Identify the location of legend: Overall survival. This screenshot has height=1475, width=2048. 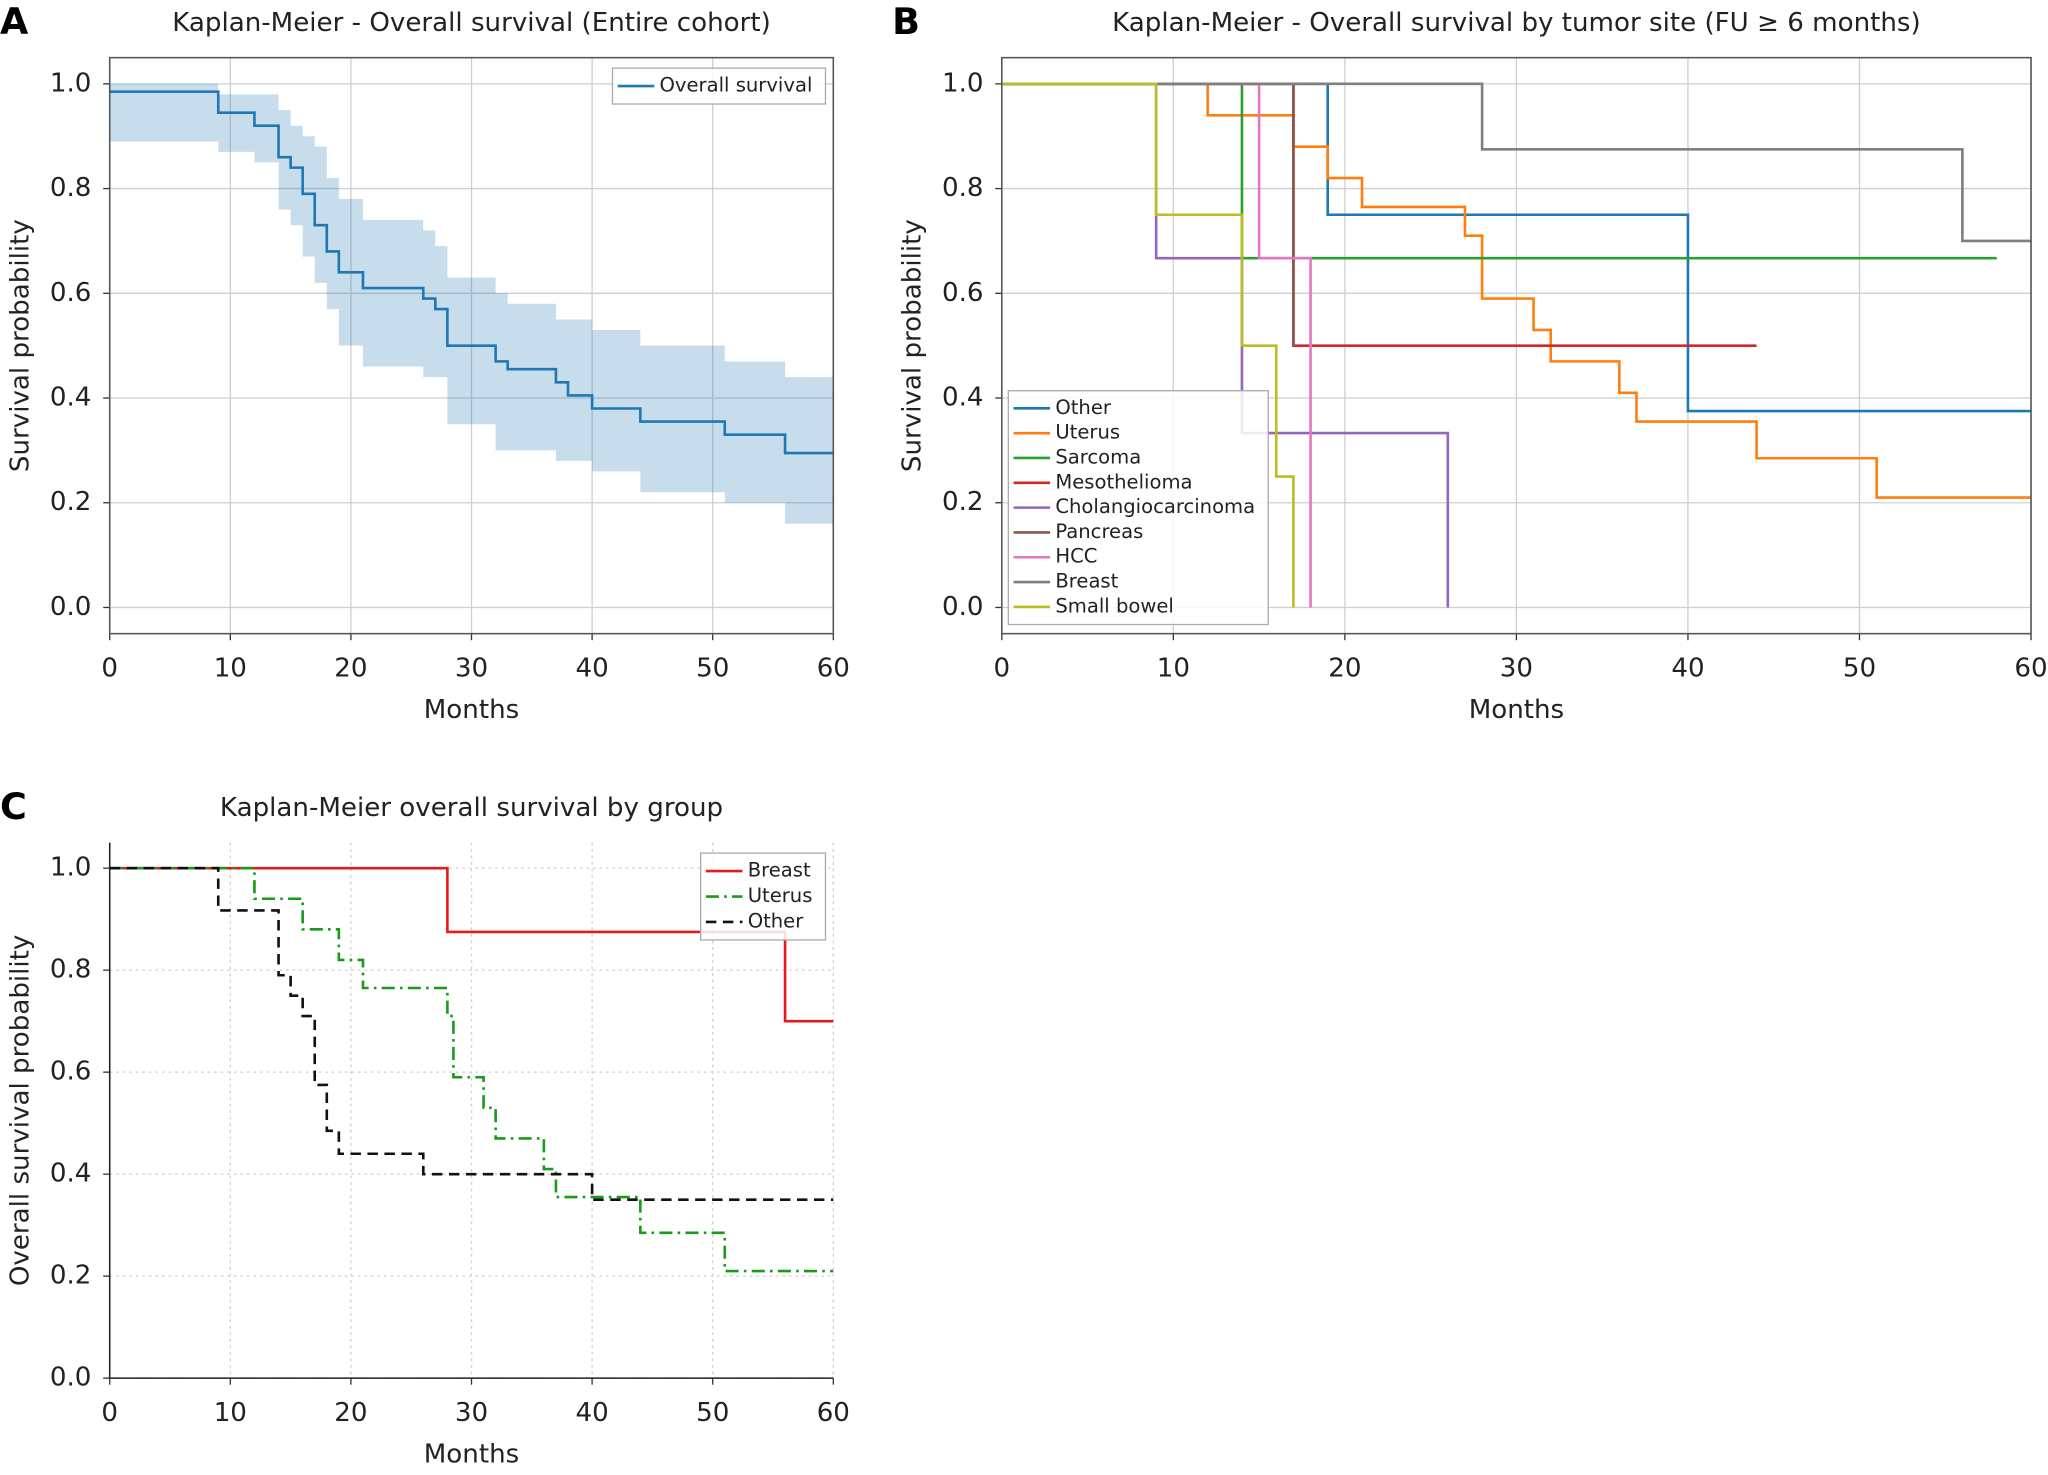
(719, 86).